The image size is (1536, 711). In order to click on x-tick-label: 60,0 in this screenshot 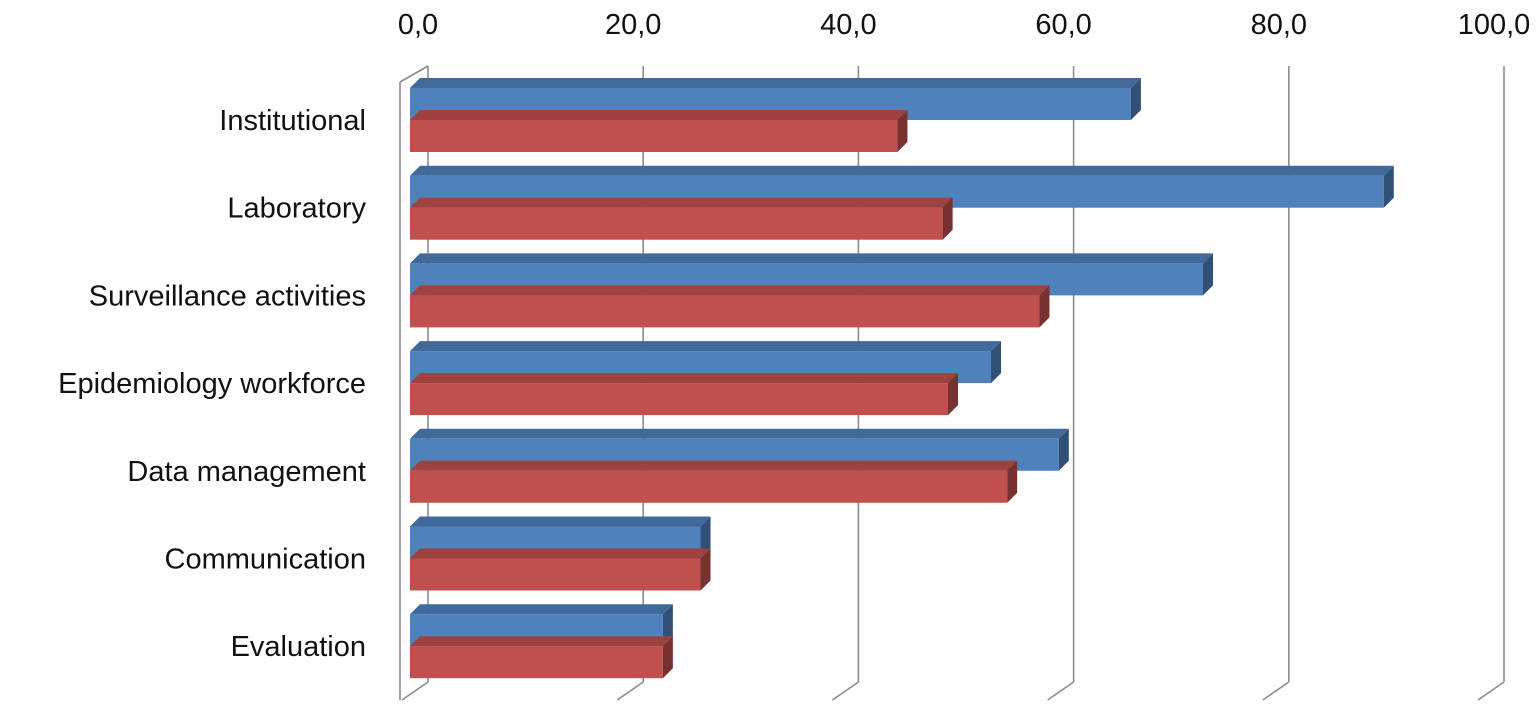, I will do `click(1063, 25)`.